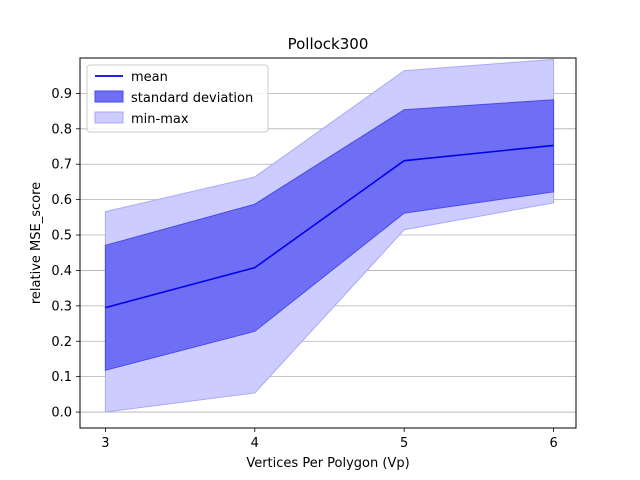 The height and width of the screenshot is (480, 640). Describe the element at coordinates (61, 306) in the screenshot. I see `y-tick-label: 0.3` at that location.